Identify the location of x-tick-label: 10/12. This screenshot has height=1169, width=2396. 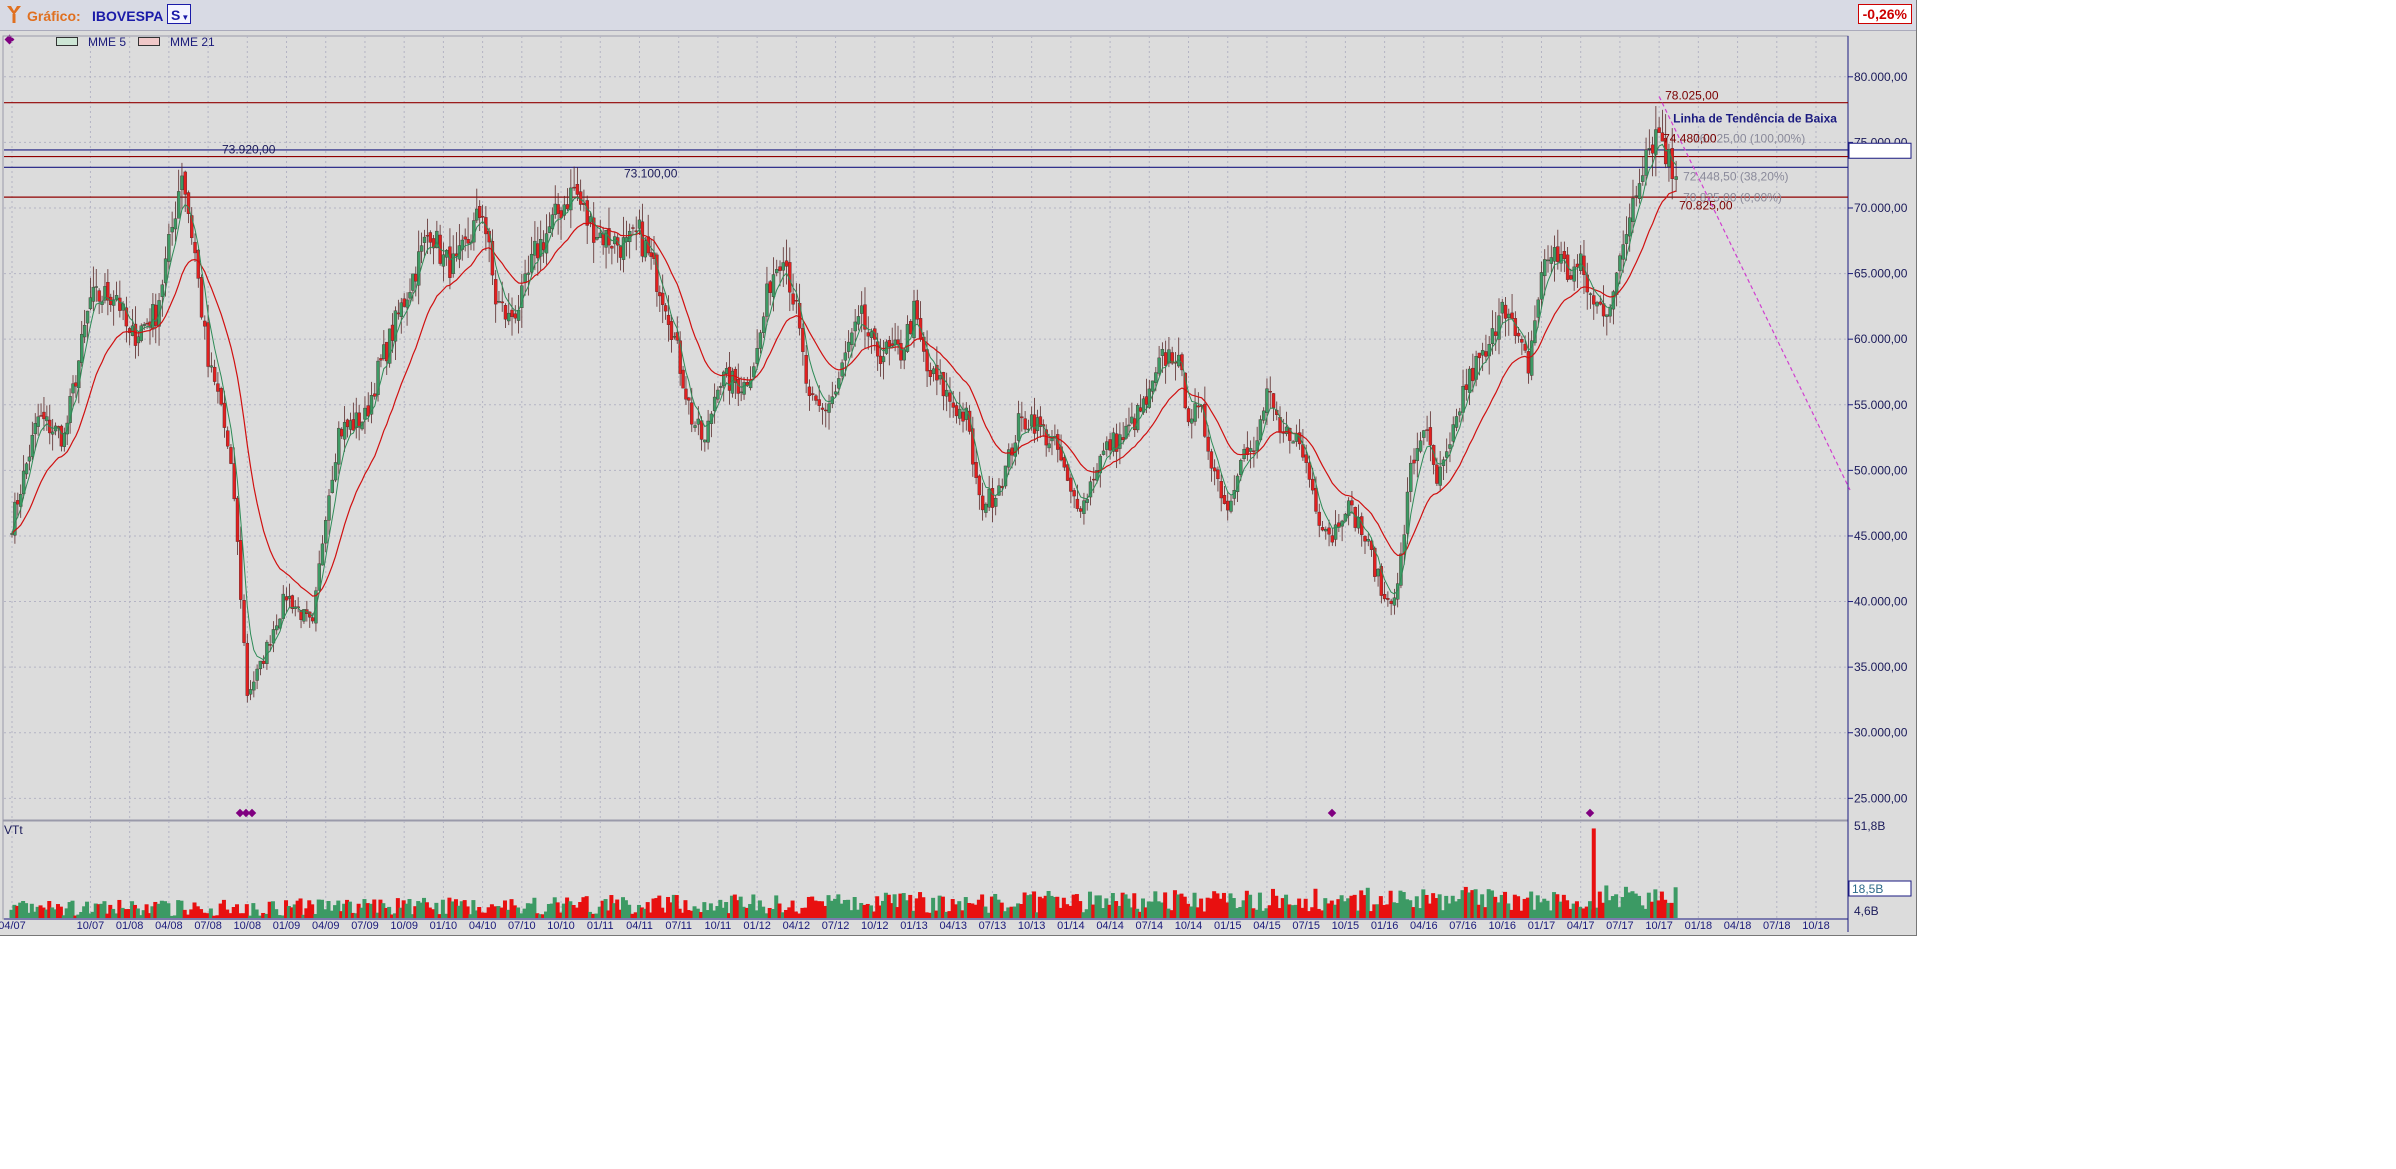
(875, 926).